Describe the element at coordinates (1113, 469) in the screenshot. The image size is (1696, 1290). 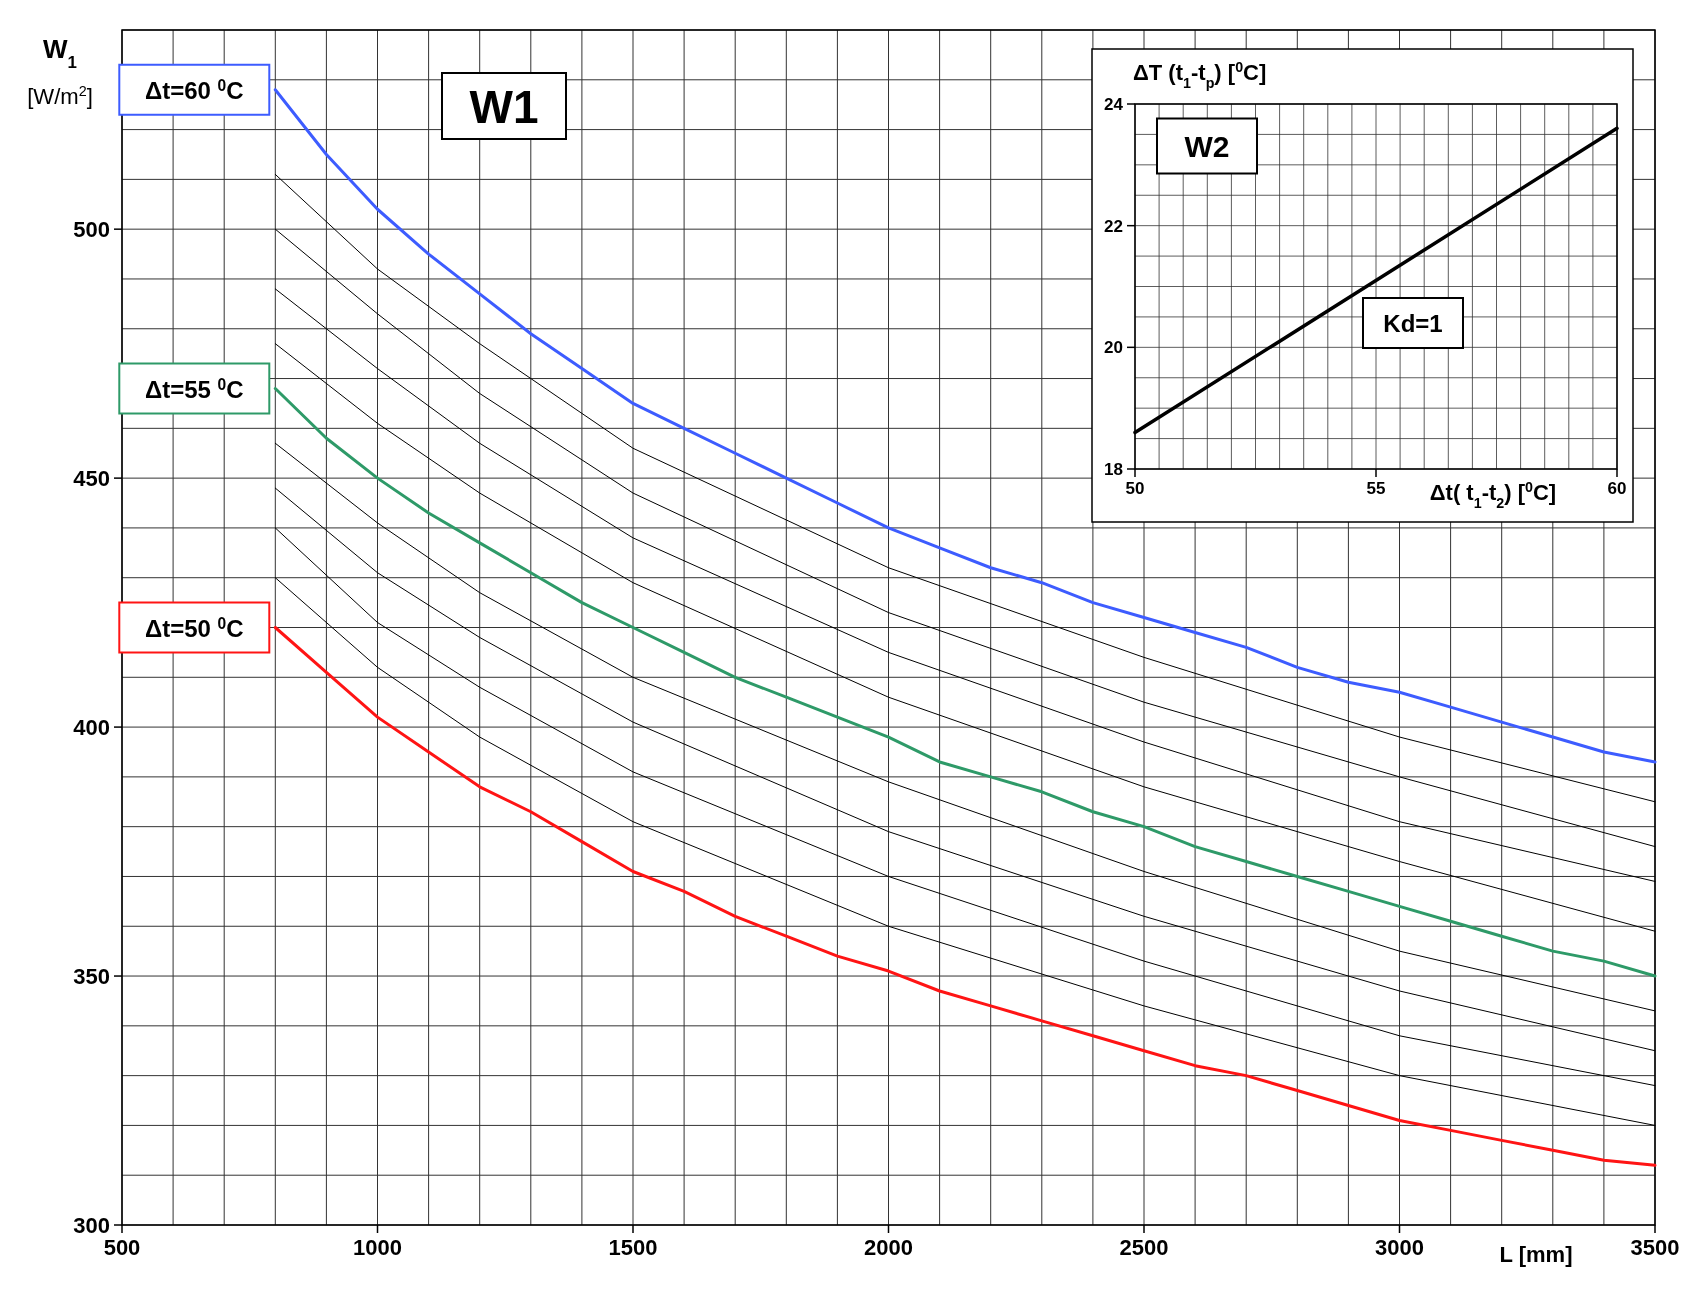
I see `y-tick-label: 18` at that location.